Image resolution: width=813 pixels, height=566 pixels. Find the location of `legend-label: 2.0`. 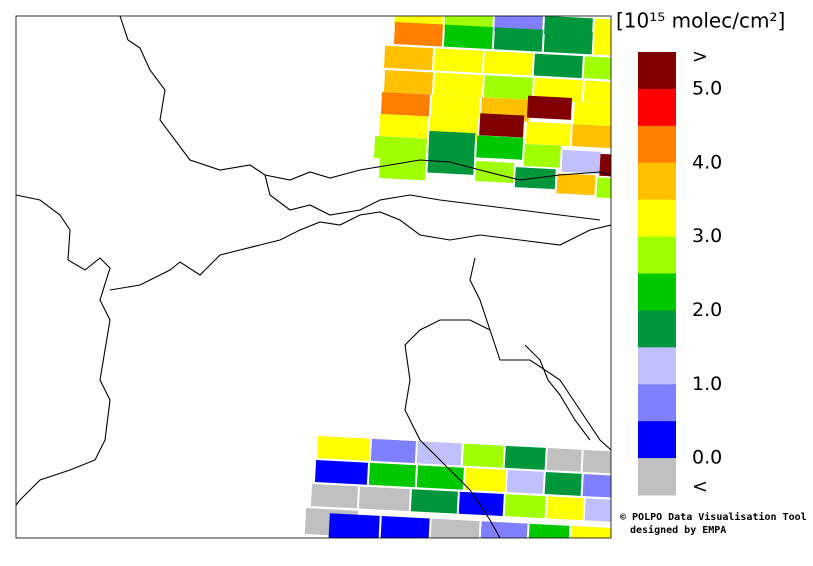

legend-label: 2.0 is located at coordinates (707, 310).